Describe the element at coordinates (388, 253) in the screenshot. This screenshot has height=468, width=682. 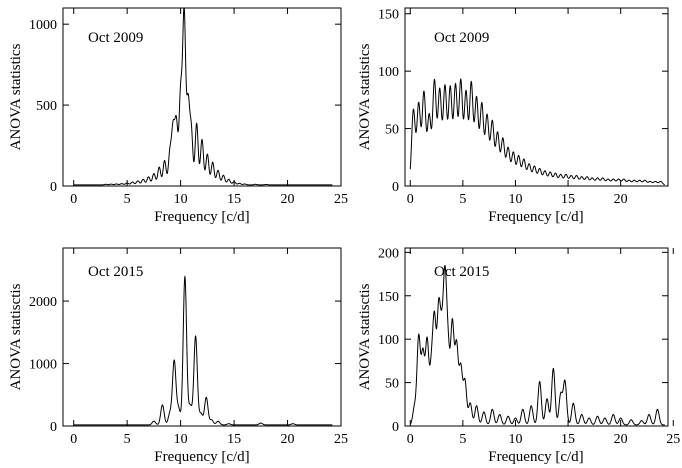
I see `y-tick-label: 200` at that location.